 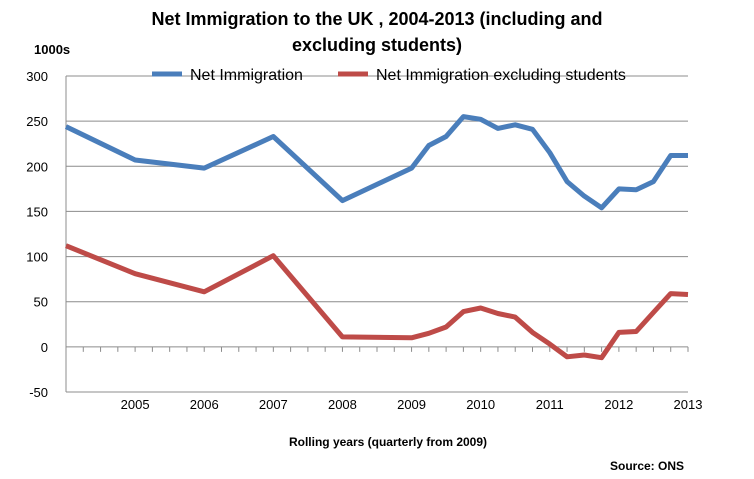 I want to click on y-tick-label: 100, so click(x=37, y=257).